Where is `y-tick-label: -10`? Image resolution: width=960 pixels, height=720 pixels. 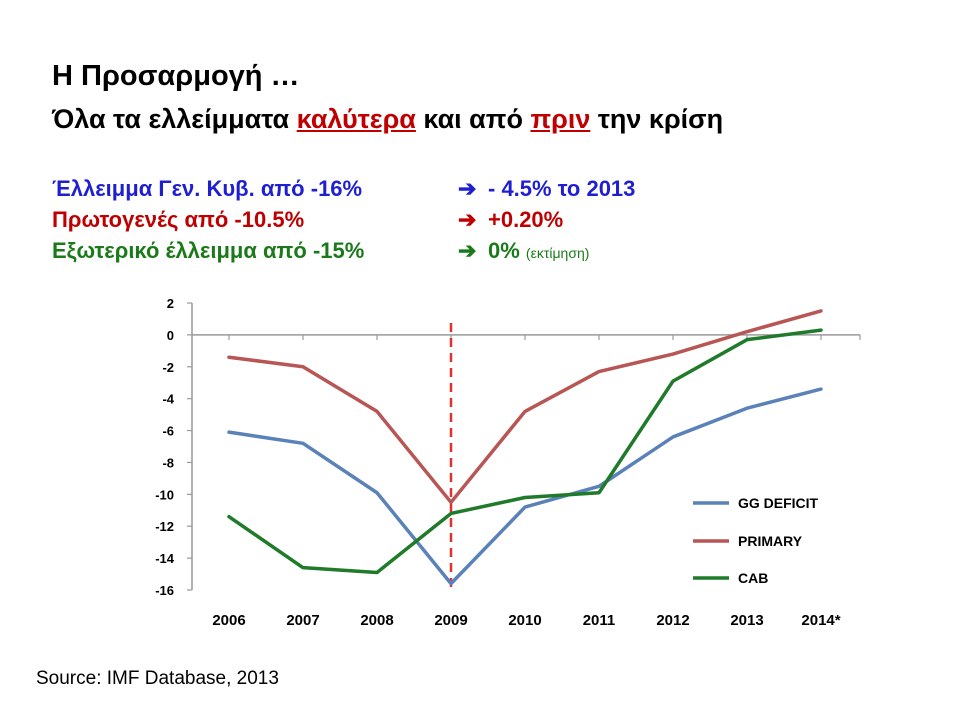 y-tick-label: -10 is located at coordinates (164, 494).